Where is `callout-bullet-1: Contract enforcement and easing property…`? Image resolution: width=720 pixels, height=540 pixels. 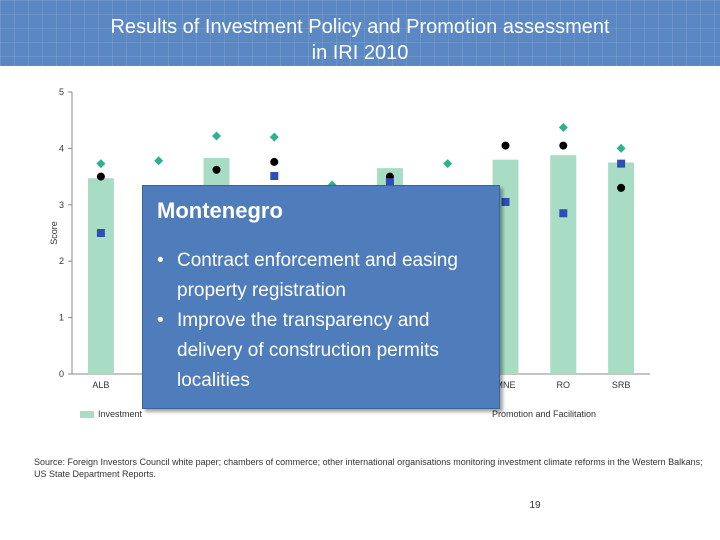 callout-bullet-1: Contract enforcement and easing property… is located at coordinates (325, 276).